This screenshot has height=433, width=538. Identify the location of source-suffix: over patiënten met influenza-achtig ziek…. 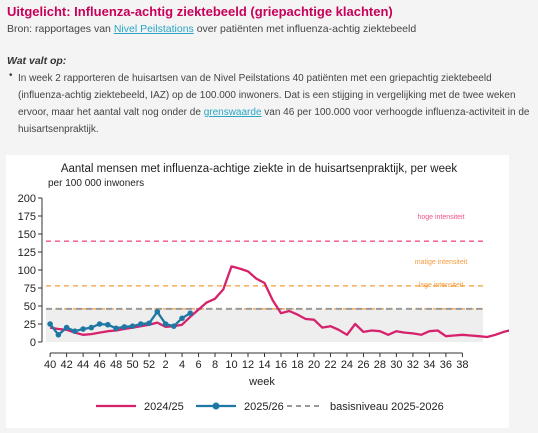
(305, 29).